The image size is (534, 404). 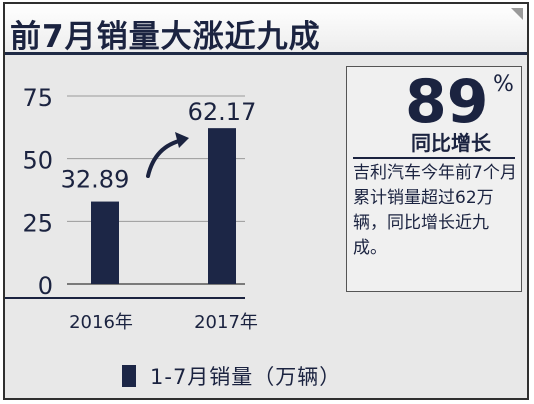 What do you see at coordinates (129, 376) in the screenshot?
I see `legend-swatch` at bounding box center [129, 376].